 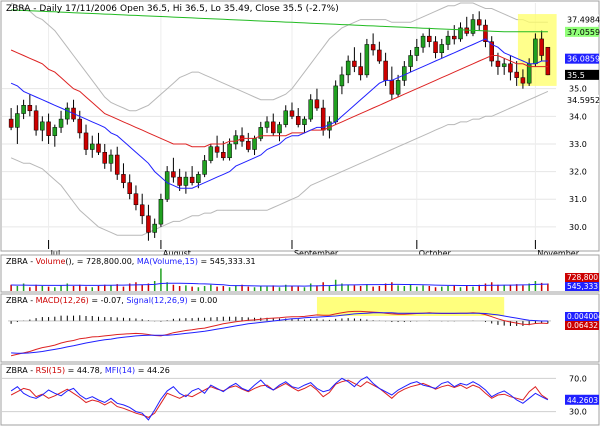 I want to click on volume-tag-label: 545,333, so click(x=582, y=286).